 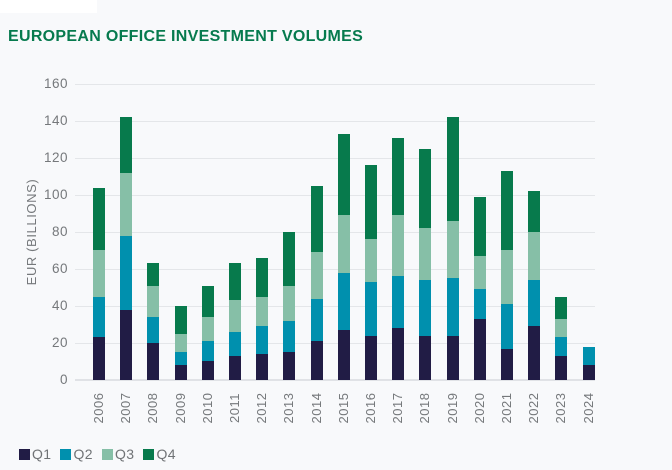 I want to click on x-tick-label-2014: 2014, so click(x=316, y=408).